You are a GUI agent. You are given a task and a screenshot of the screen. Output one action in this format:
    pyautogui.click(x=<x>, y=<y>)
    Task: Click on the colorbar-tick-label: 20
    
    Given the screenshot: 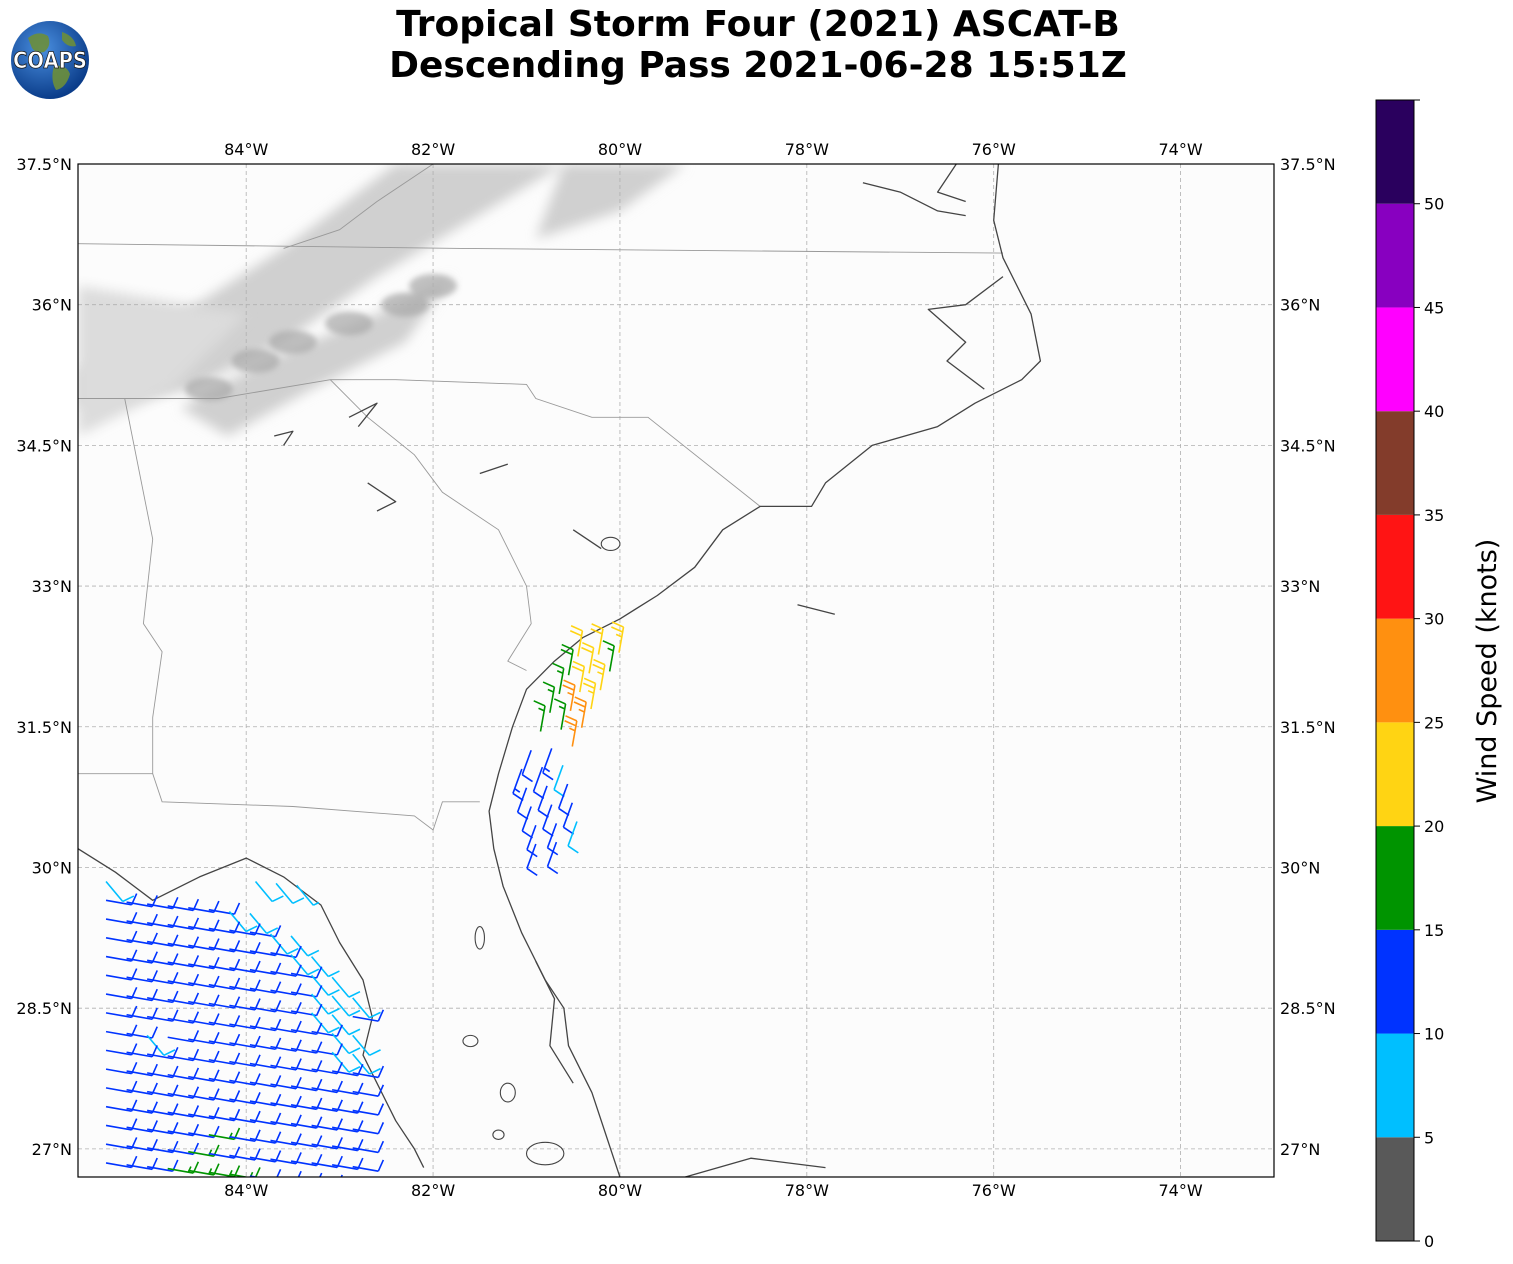 What is the action you would take?
    pyautogui.click(x=1434, y=826)
    